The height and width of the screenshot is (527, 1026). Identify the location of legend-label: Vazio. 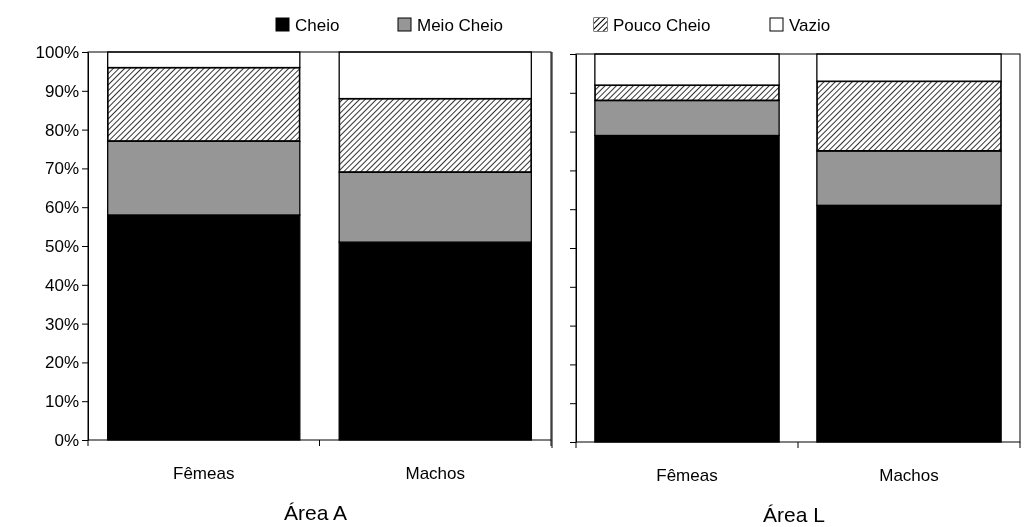
(810, 25).